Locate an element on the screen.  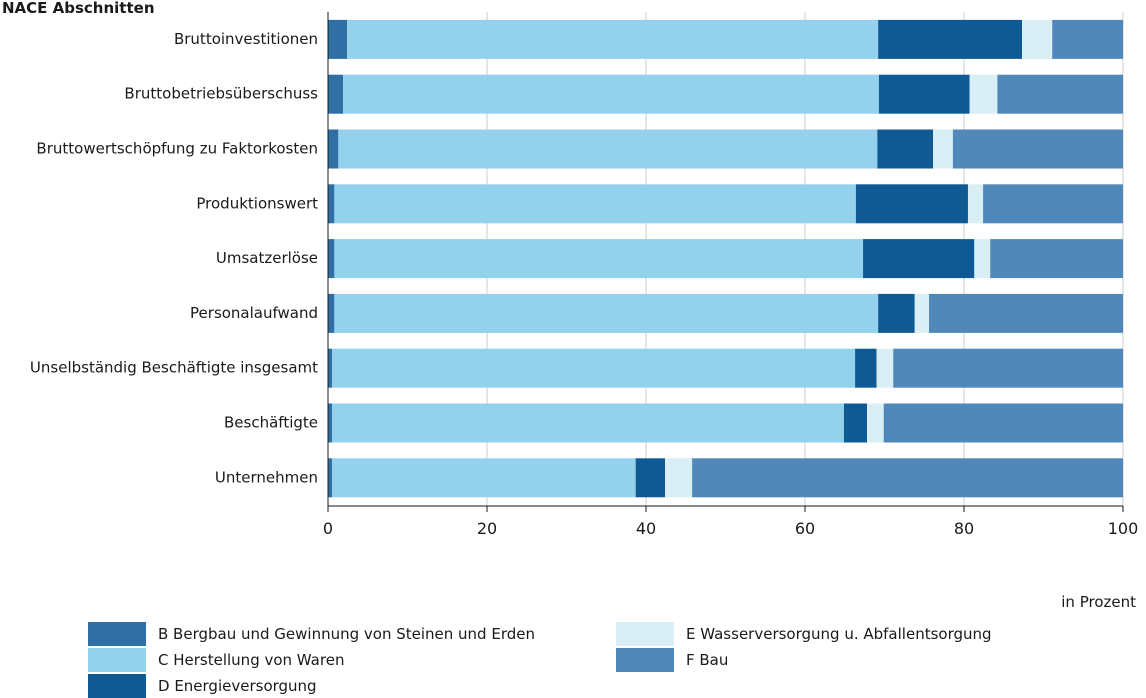
legend-swatch-e is located at coordinates (645, 634).